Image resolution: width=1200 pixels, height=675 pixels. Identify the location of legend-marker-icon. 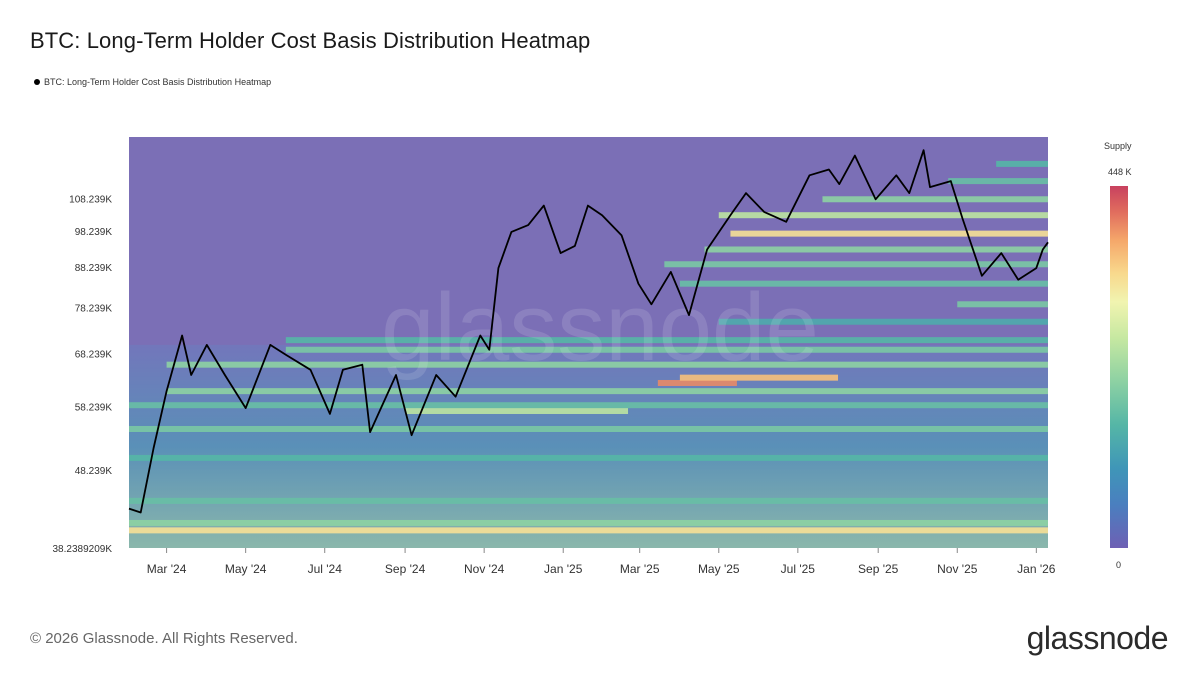
(37, 82).